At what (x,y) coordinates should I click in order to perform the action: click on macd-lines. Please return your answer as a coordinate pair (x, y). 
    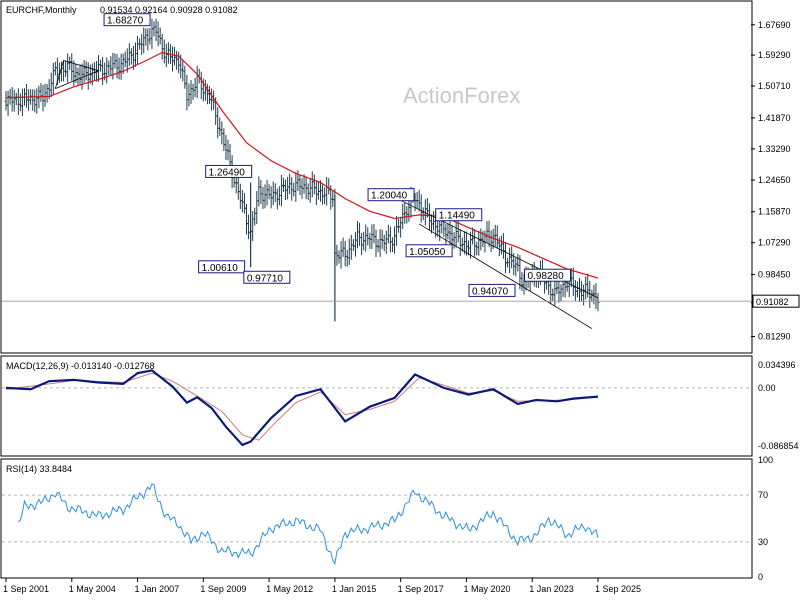
    Looking at the image, I should click on (302, 408).